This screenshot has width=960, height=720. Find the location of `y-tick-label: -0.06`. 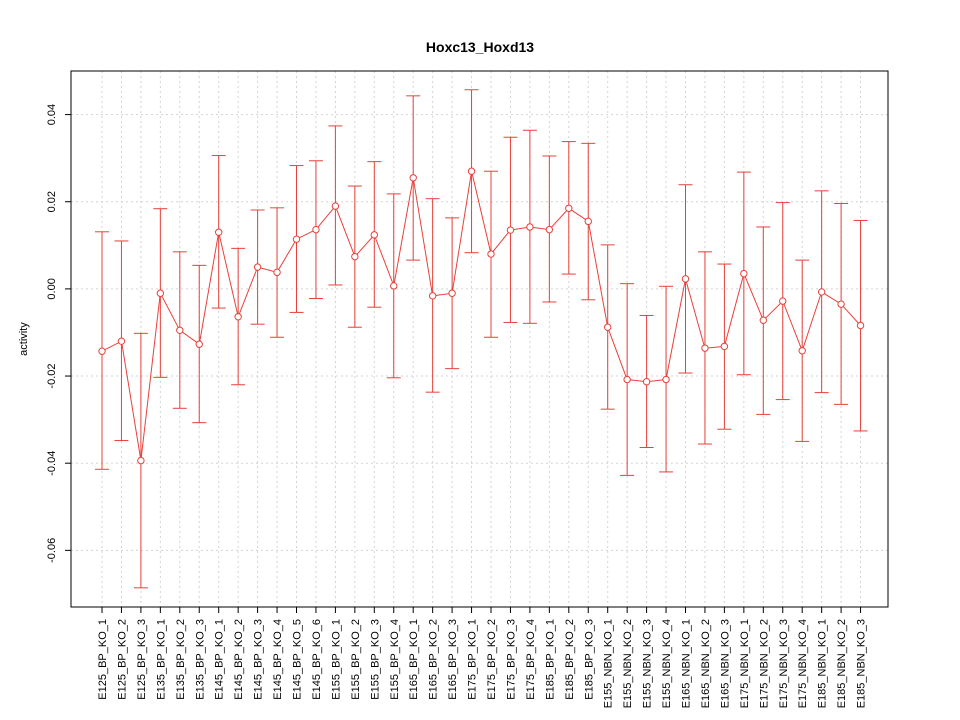

y-tick-label: -0.06 is located at coordinates (52, 550).